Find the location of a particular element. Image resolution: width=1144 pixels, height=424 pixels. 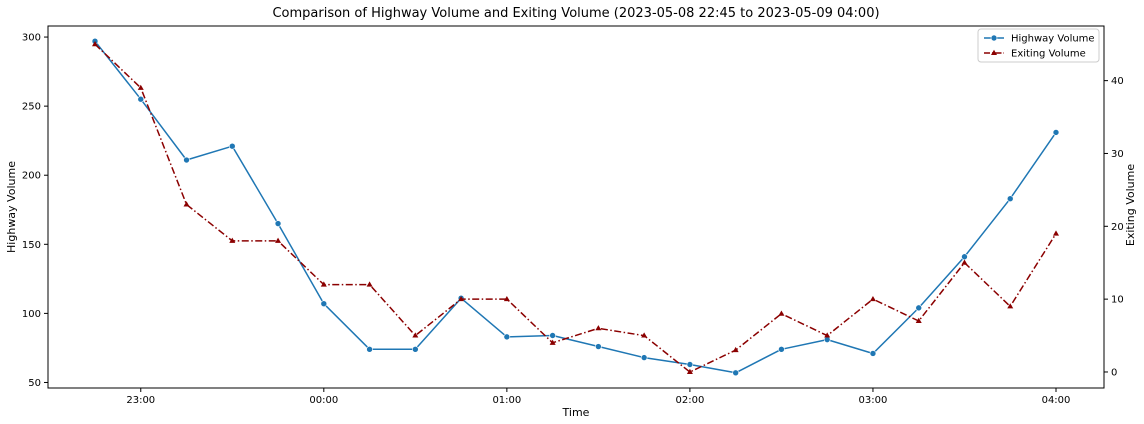

right-y-tick-label: 10 is located at coordinates (1117, 300).